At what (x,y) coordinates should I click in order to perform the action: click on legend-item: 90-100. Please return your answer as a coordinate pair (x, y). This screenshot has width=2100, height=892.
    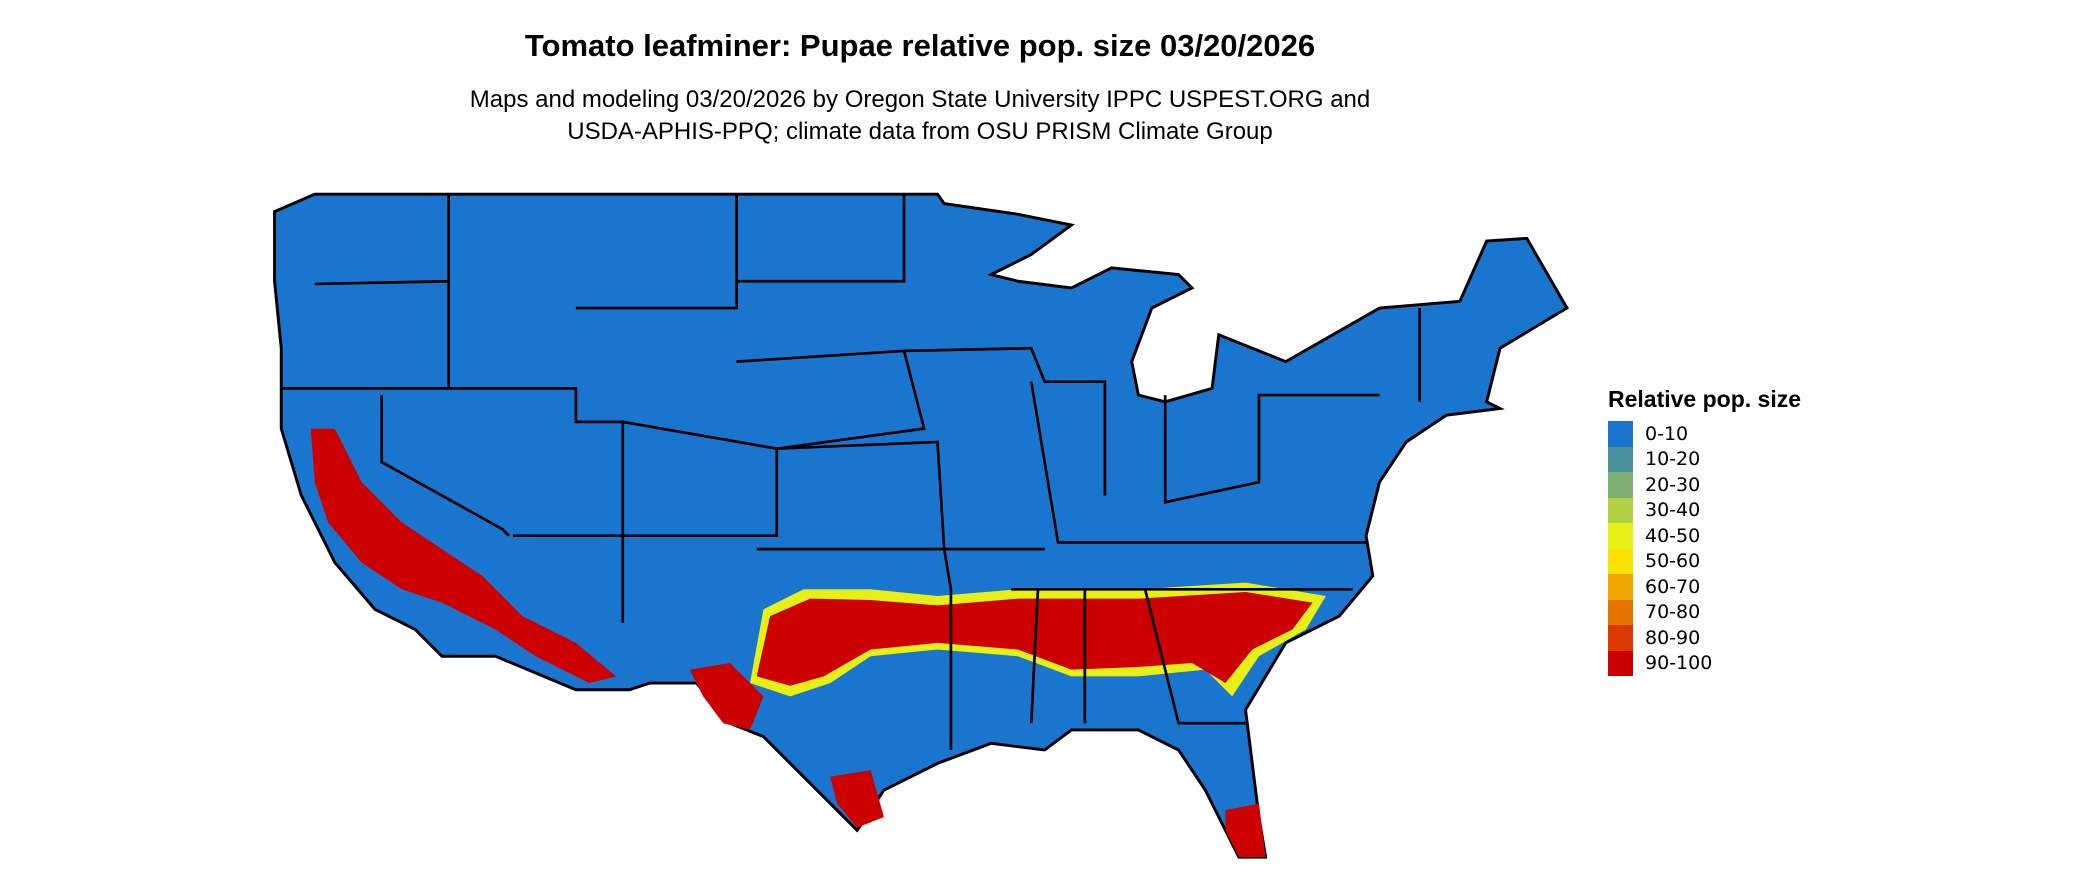
    Looking at the image, I should click on (1704, 663).